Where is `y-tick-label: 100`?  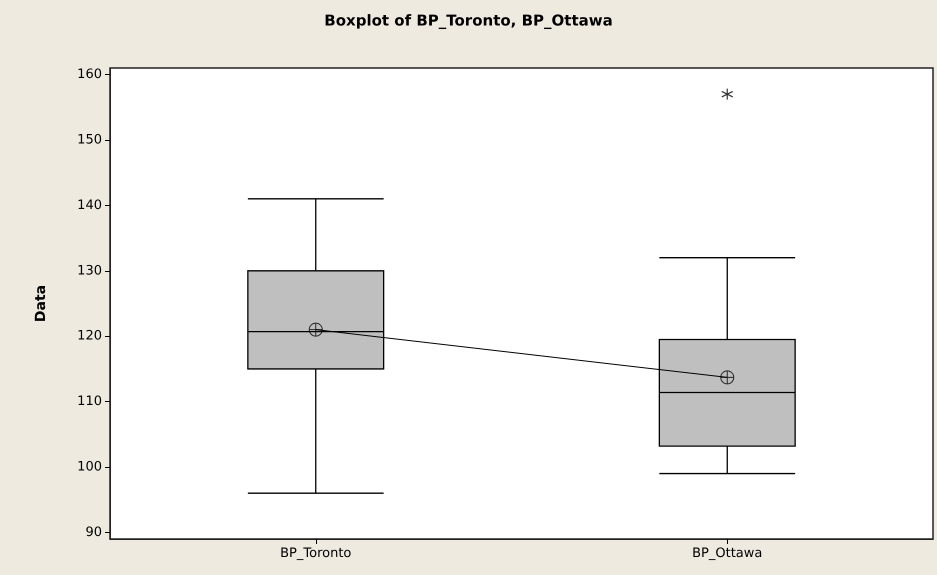 y-tick-label: 100 is located at coordinates (89, 467).